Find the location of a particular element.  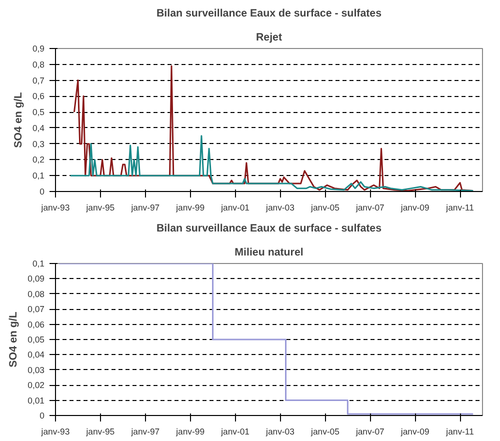

y-tick-label: 0,2 is located at coordinates (38, 159).